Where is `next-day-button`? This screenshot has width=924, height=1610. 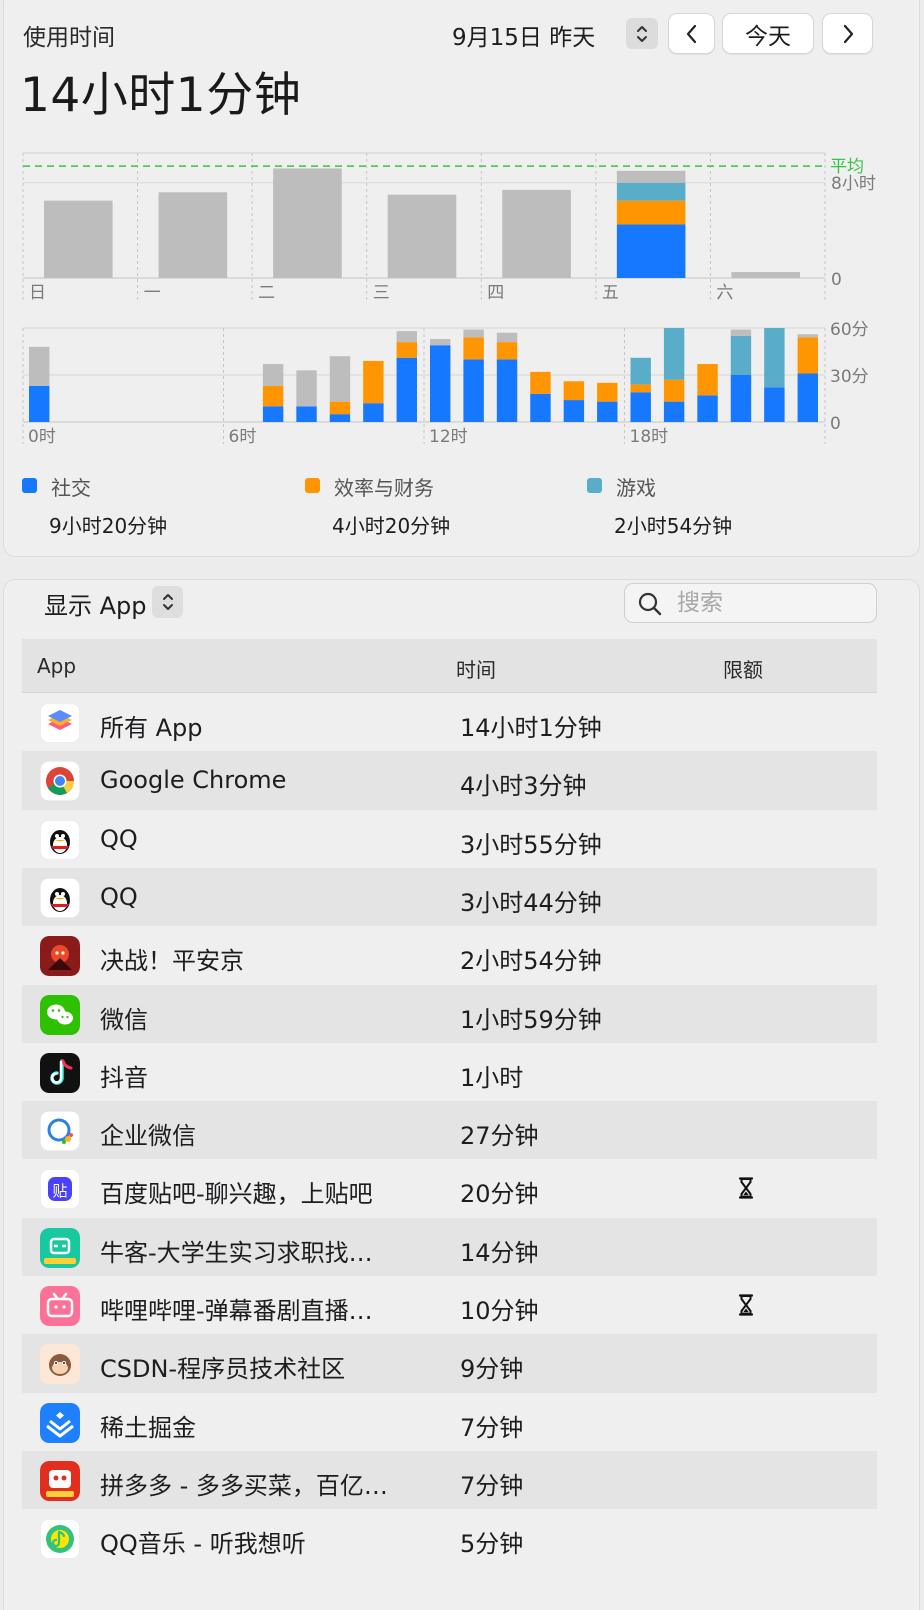
next-day-button is located at coordinates (847, 33).